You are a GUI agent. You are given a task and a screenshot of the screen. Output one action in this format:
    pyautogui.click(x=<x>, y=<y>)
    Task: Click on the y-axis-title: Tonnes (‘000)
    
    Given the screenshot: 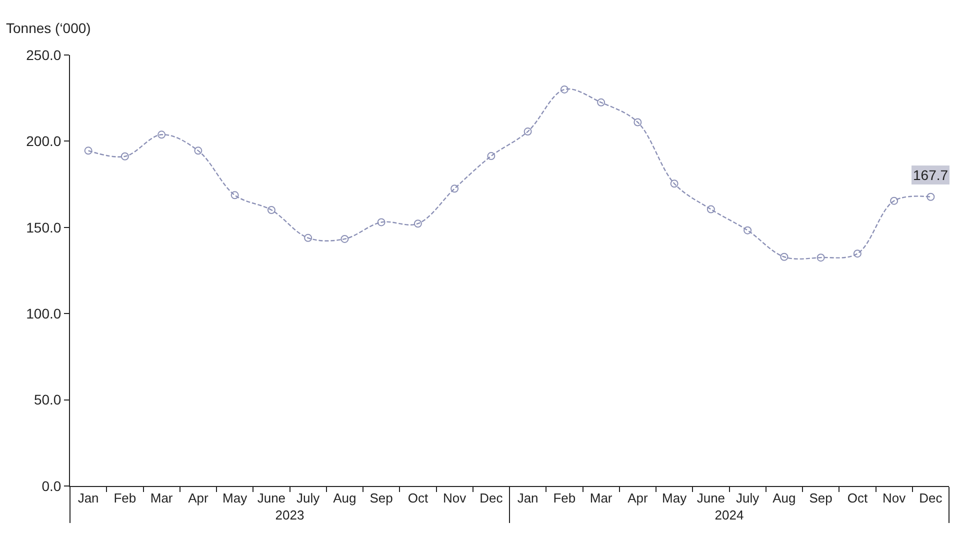 What is the action you would take?
    pyautogui.click(x=48, y=28)
    